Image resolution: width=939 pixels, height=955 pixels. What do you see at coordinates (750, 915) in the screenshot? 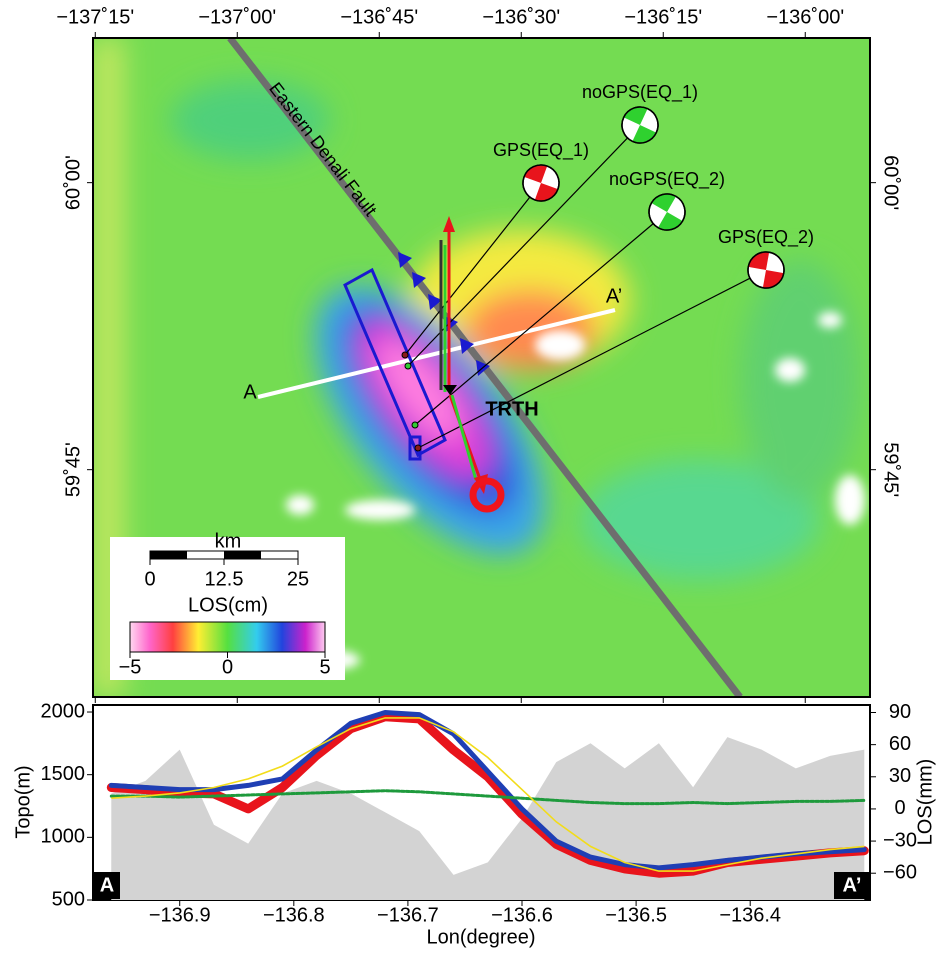
I see `x-tick-label: −136.4` at bounding box center [750, 915].